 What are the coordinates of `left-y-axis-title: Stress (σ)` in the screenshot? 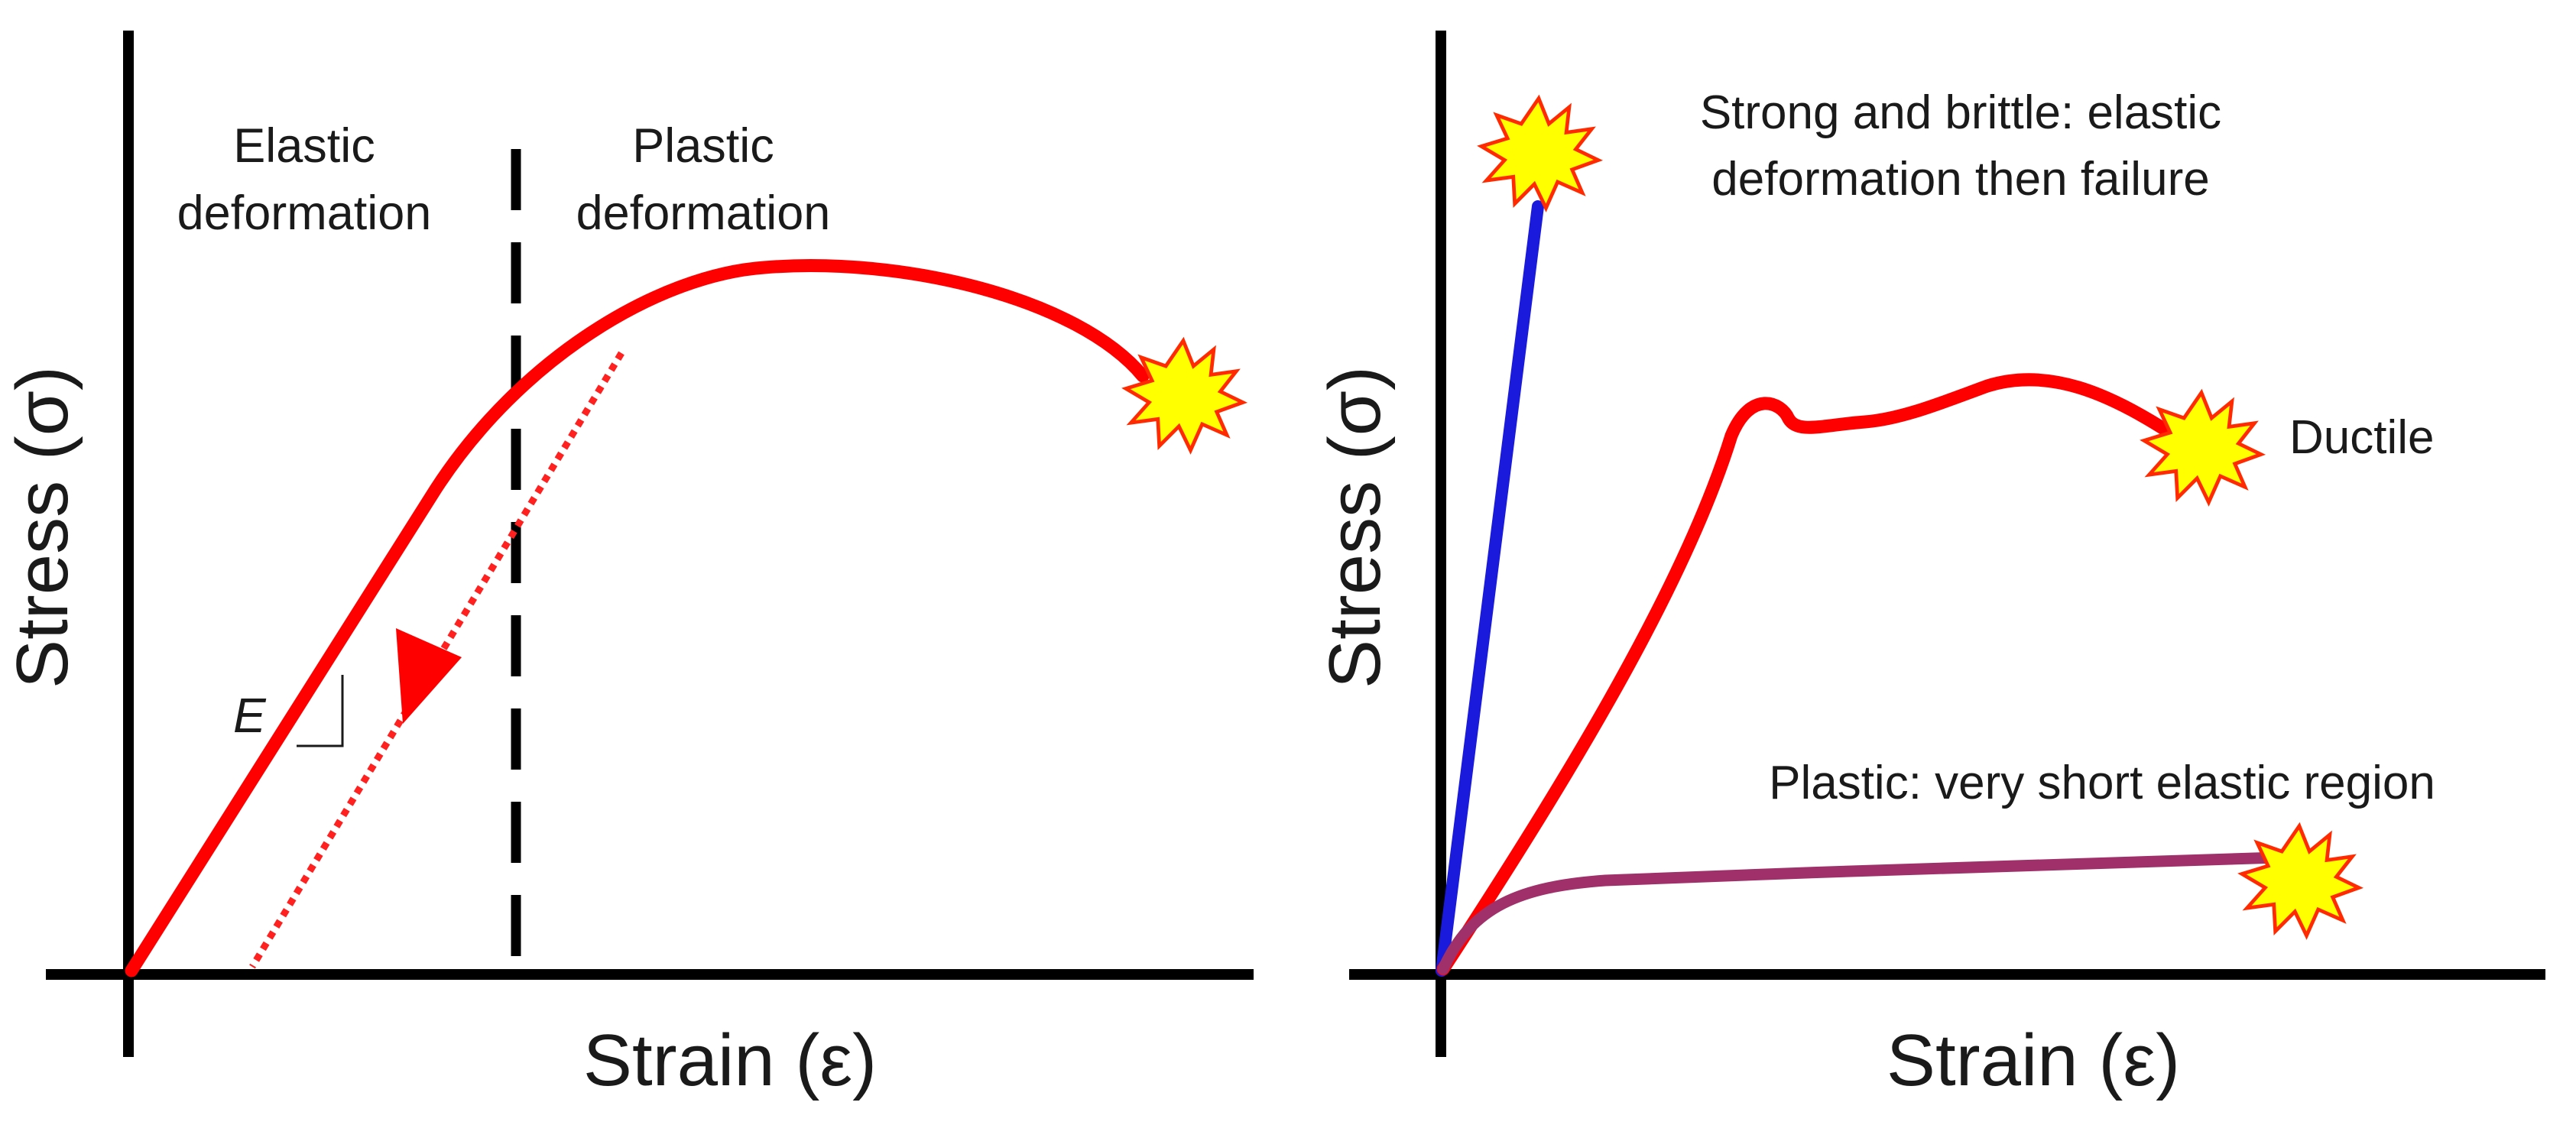 It's located at (42, 527).